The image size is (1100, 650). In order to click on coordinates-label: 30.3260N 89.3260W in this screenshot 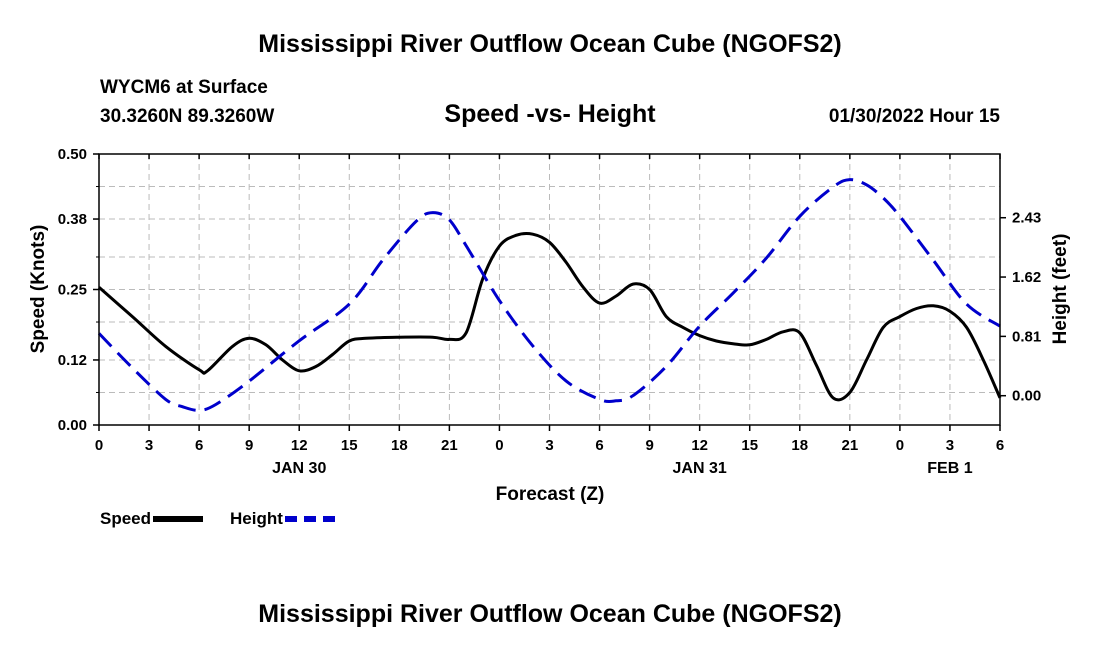, I will do `click(187, 116)`.